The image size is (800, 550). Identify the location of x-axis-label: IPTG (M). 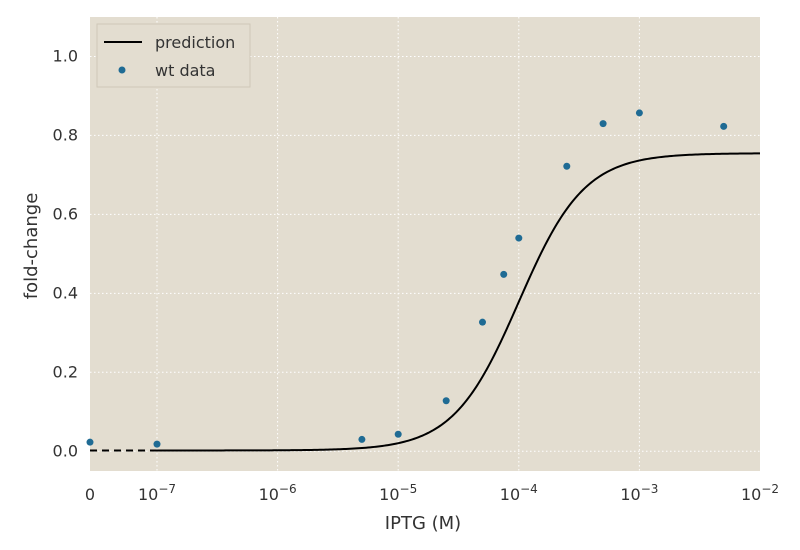
(423, 523).